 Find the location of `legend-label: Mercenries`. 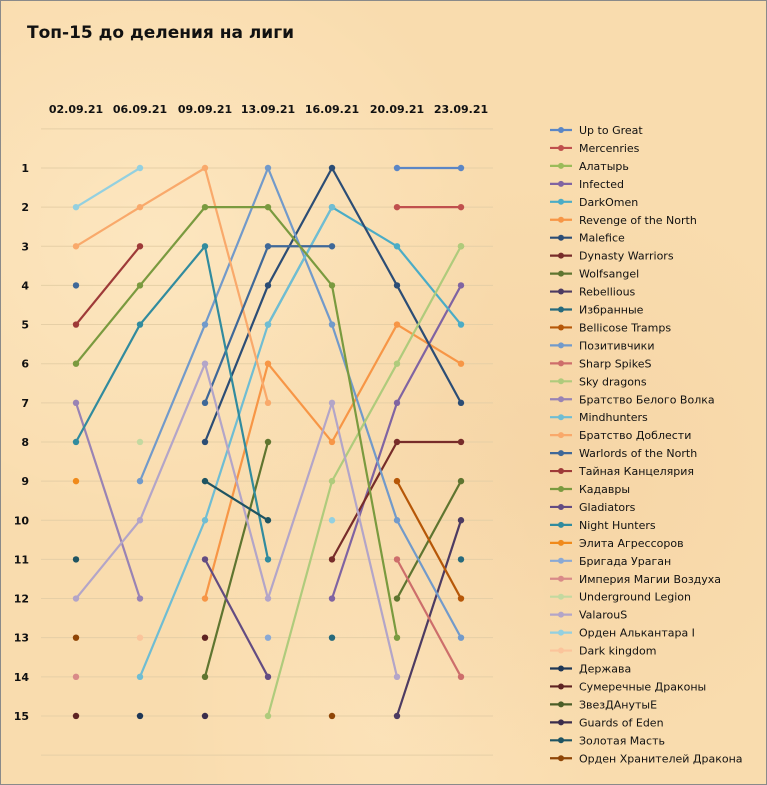

legend-label: Mercenries is located at coordinates (609, 148).